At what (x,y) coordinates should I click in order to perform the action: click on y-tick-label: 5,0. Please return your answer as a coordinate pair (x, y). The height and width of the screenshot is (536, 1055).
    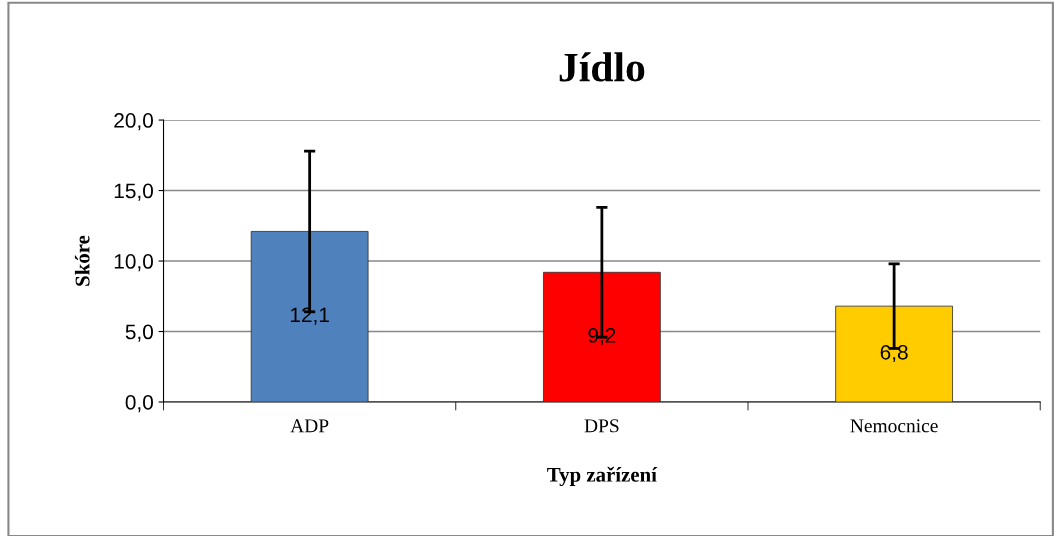
    Looking at the image, I should click on (139, 333).